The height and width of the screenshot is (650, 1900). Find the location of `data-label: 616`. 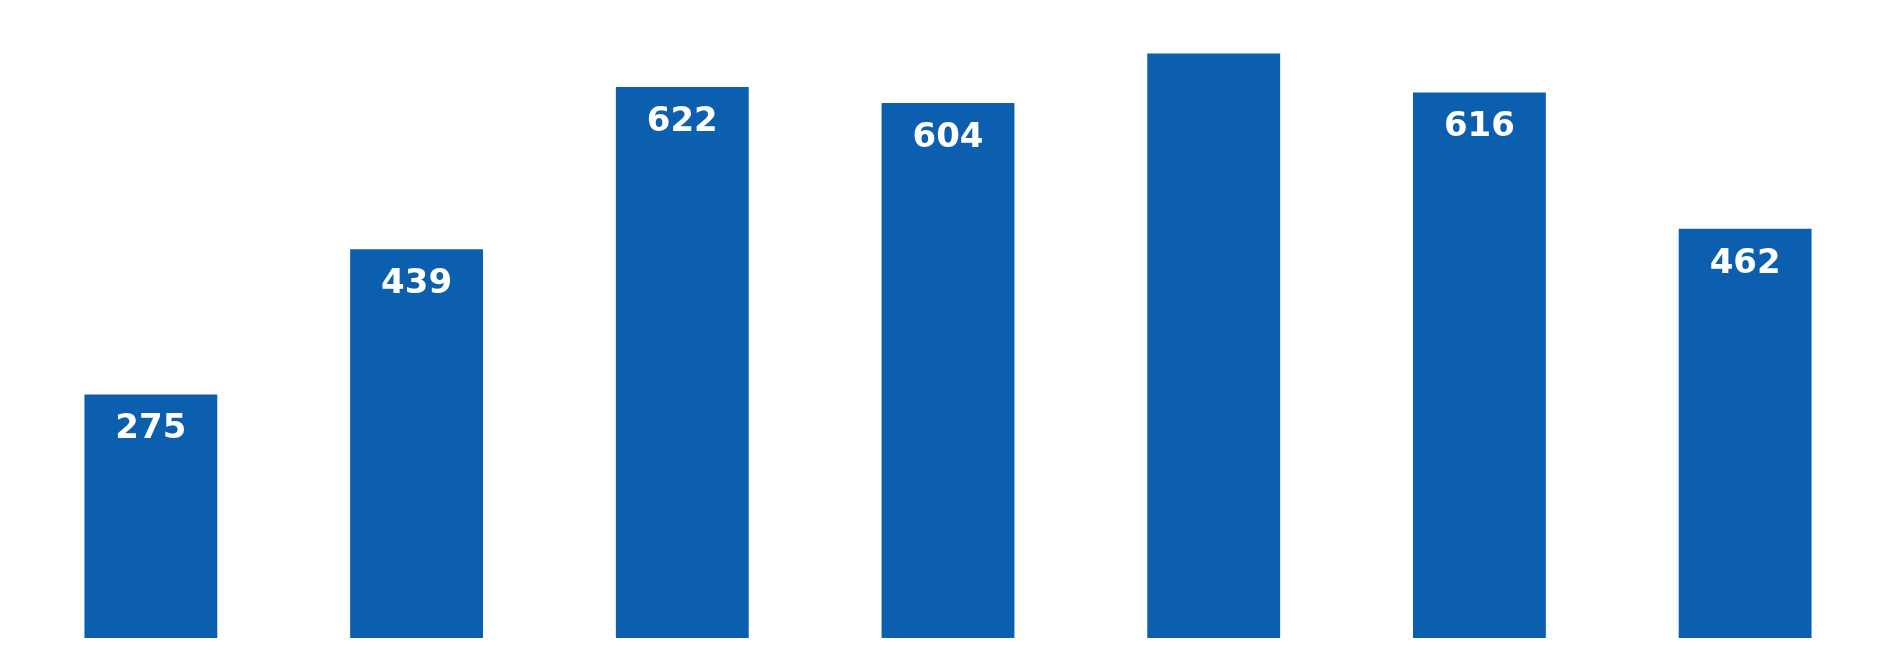

data-label: 616 is located at coordinates (1479, 124).